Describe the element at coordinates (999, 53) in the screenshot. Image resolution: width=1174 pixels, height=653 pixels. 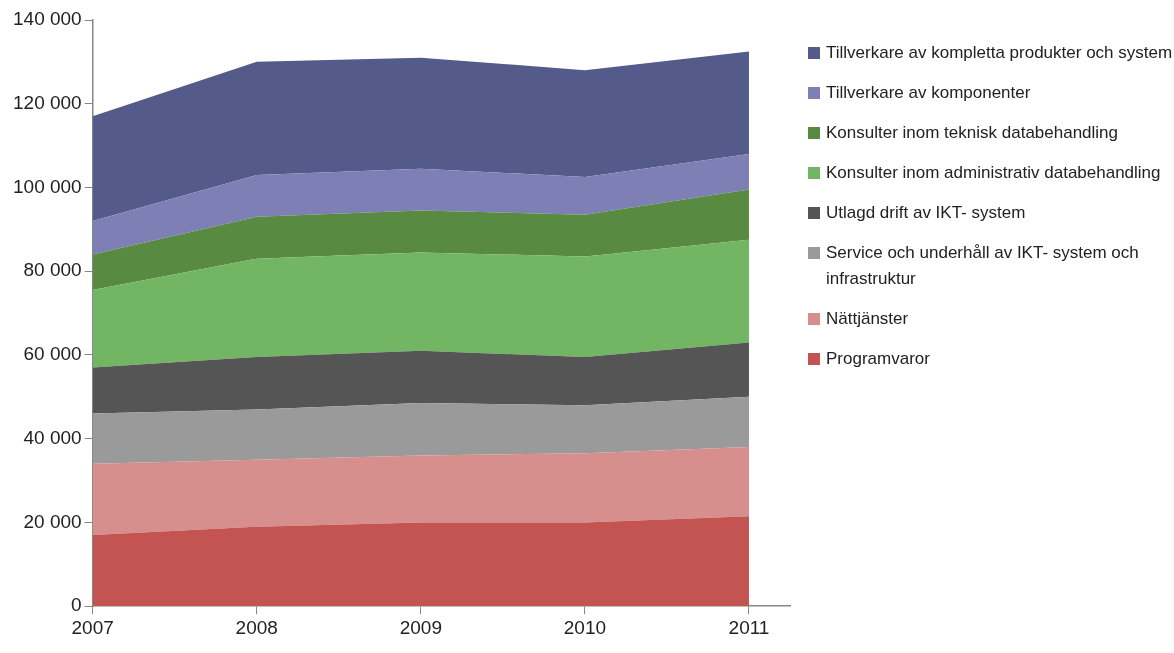
I see `legend-label: Tillverkare av kompletta produkter och system` at that location.